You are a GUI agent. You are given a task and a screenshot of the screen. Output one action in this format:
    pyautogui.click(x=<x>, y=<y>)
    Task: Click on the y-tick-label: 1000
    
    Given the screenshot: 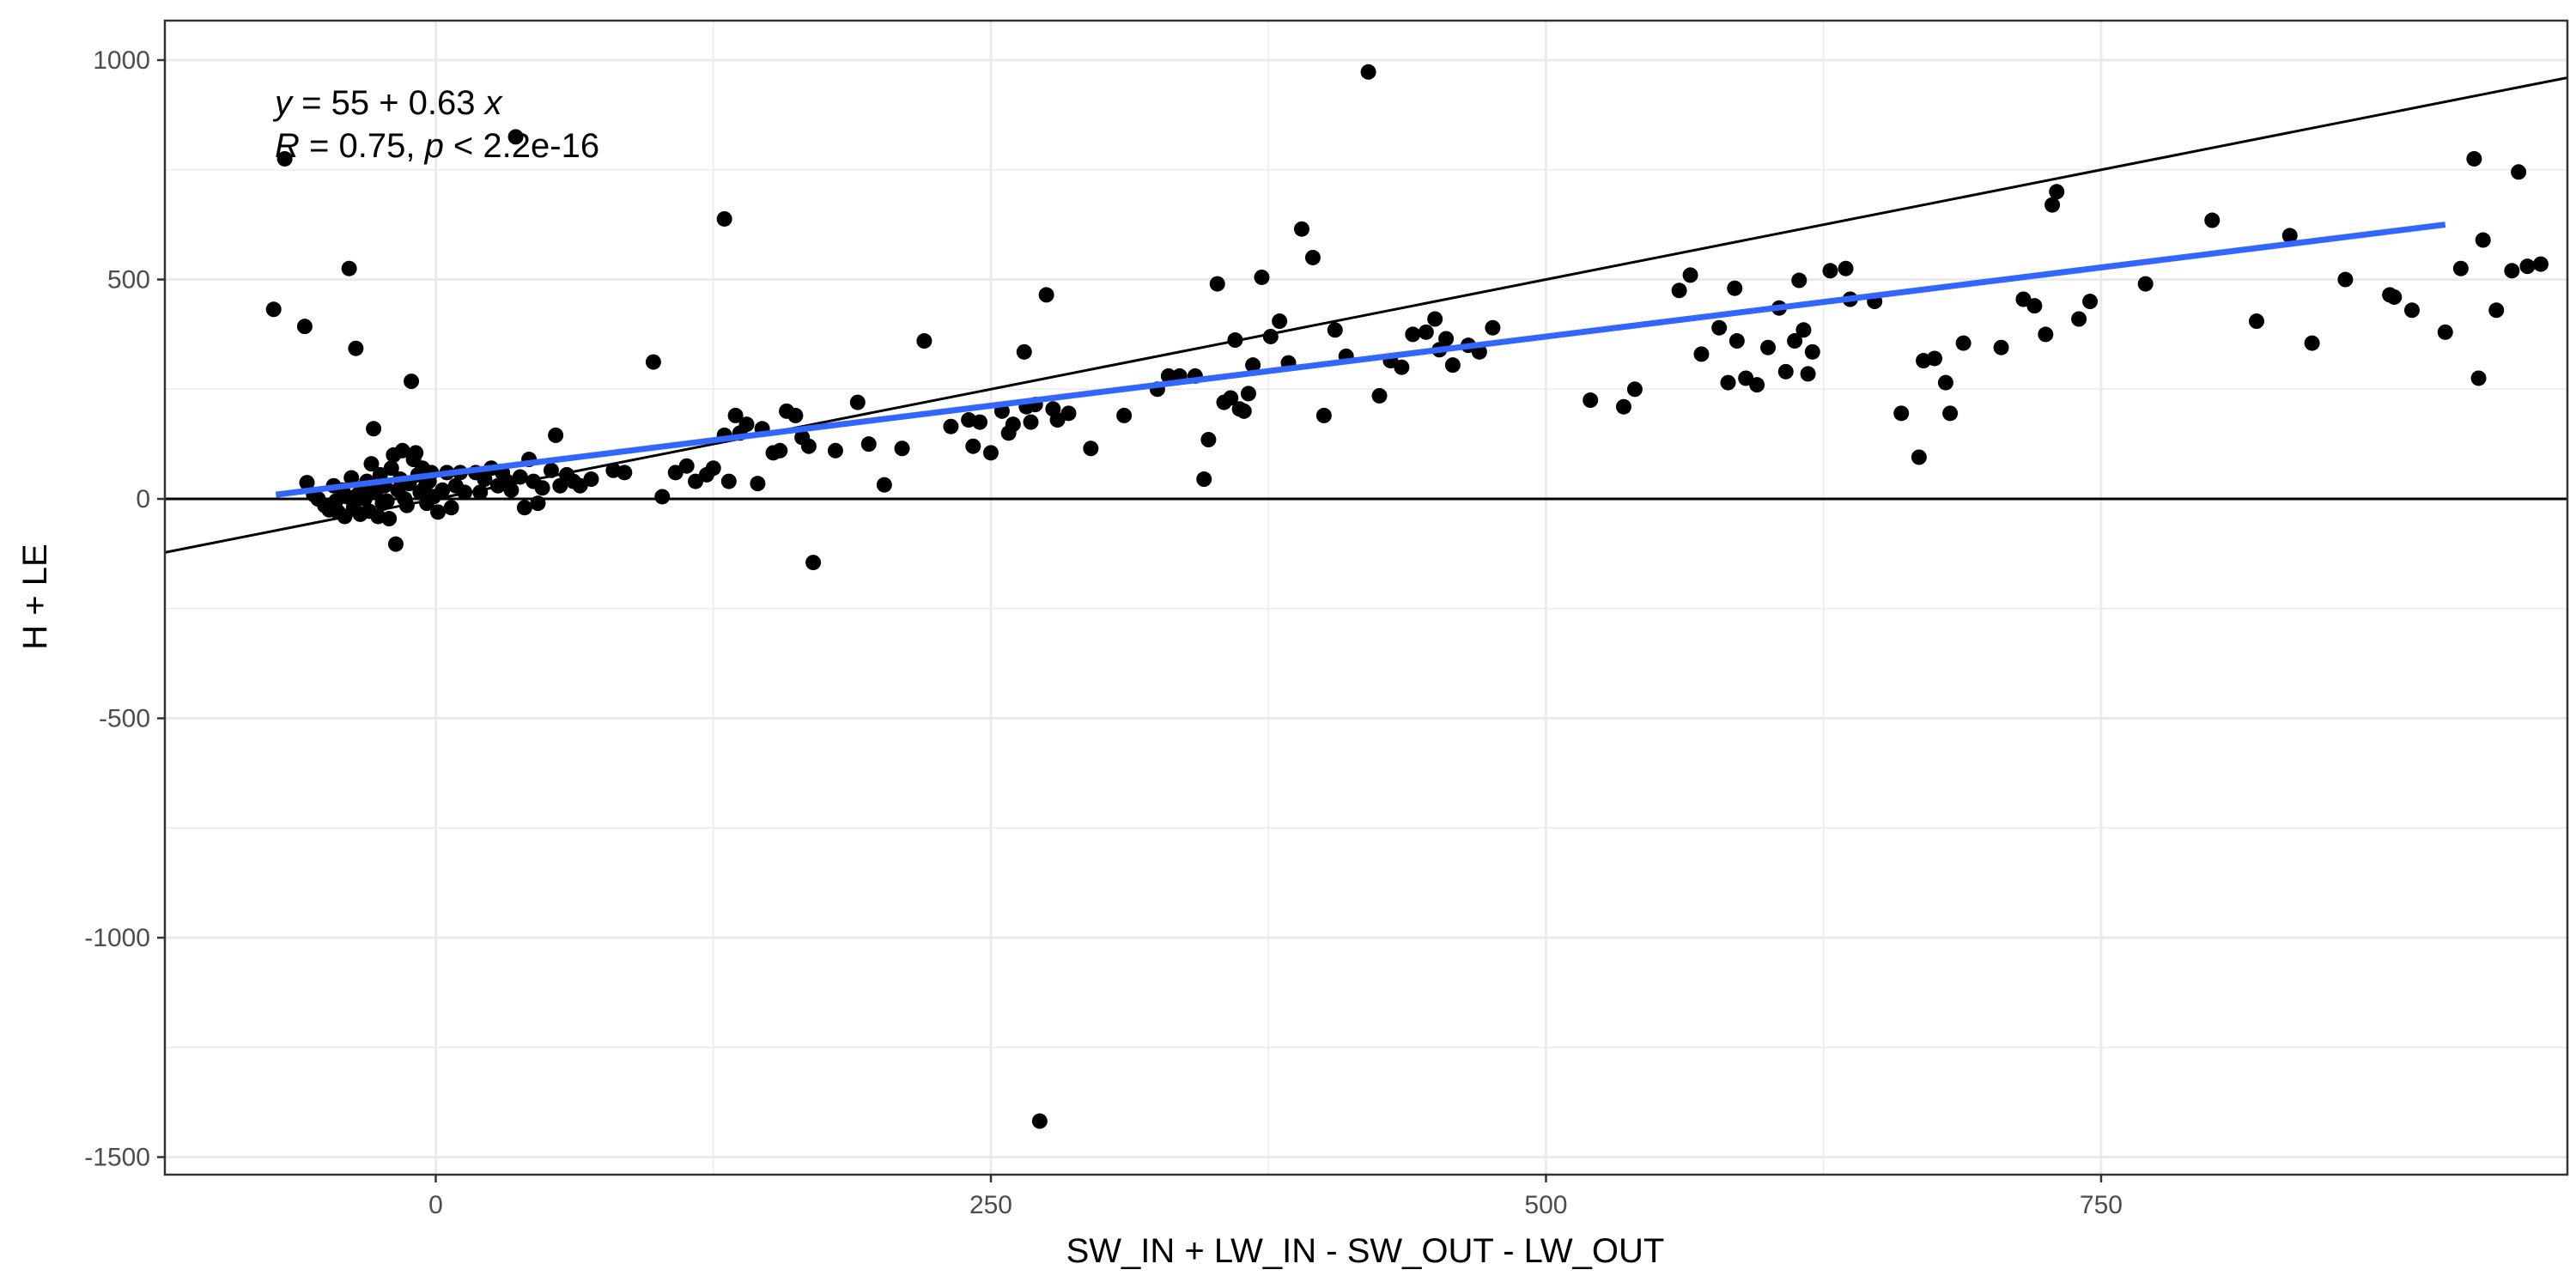 What is the action you would take?
    pyautogui.click(x=122, y=61)
    